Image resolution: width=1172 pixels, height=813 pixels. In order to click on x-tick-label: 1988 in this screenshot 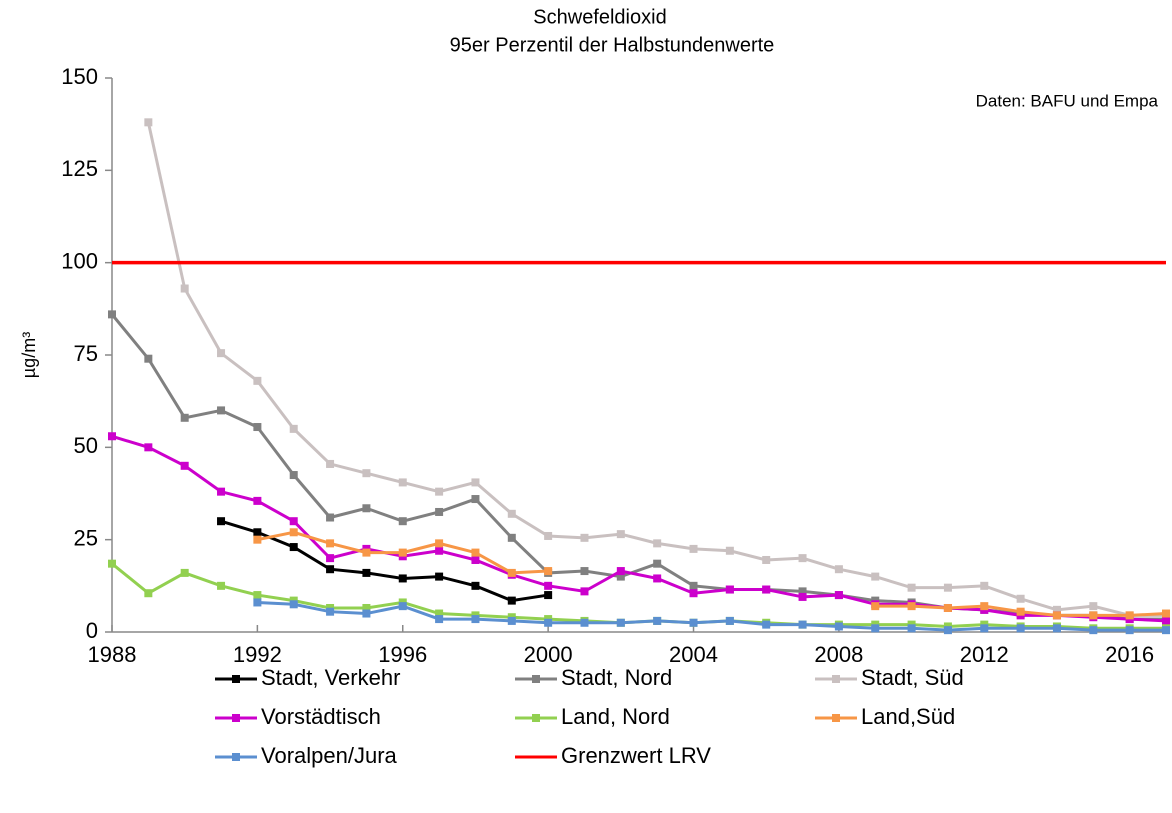, I will do `click(112, 654)`.